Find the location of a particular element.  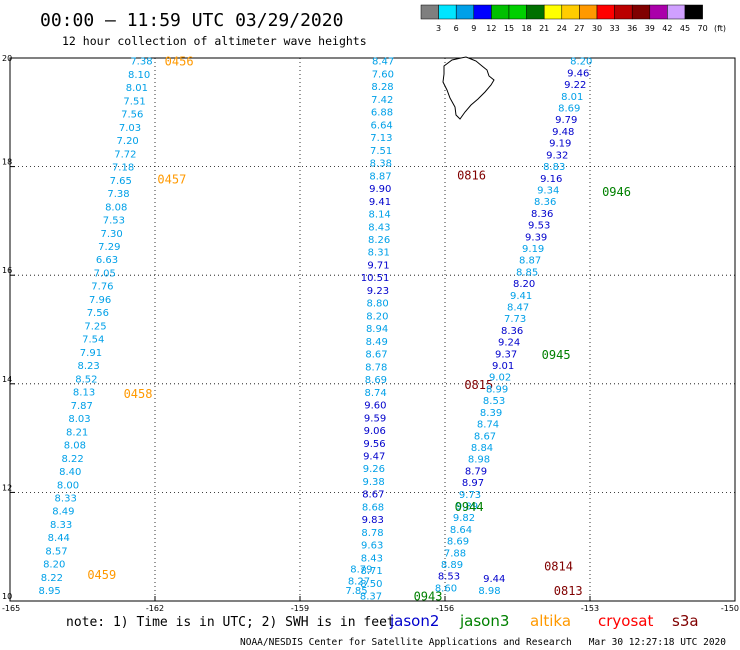

pass-time-label: 0814 is located at coordinates (558, 567).